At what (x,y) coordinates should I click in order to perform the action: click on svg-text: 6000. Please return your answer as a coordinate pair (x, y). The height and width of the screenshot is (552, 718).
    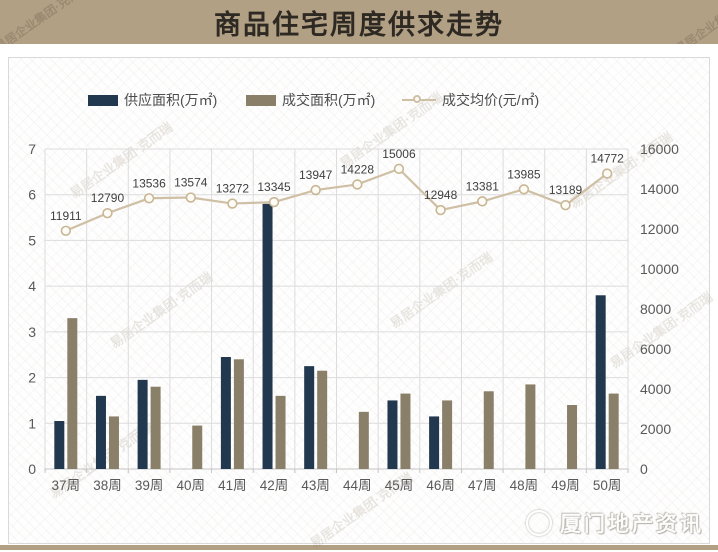
    Looking at the image, I should click on (655, 349).